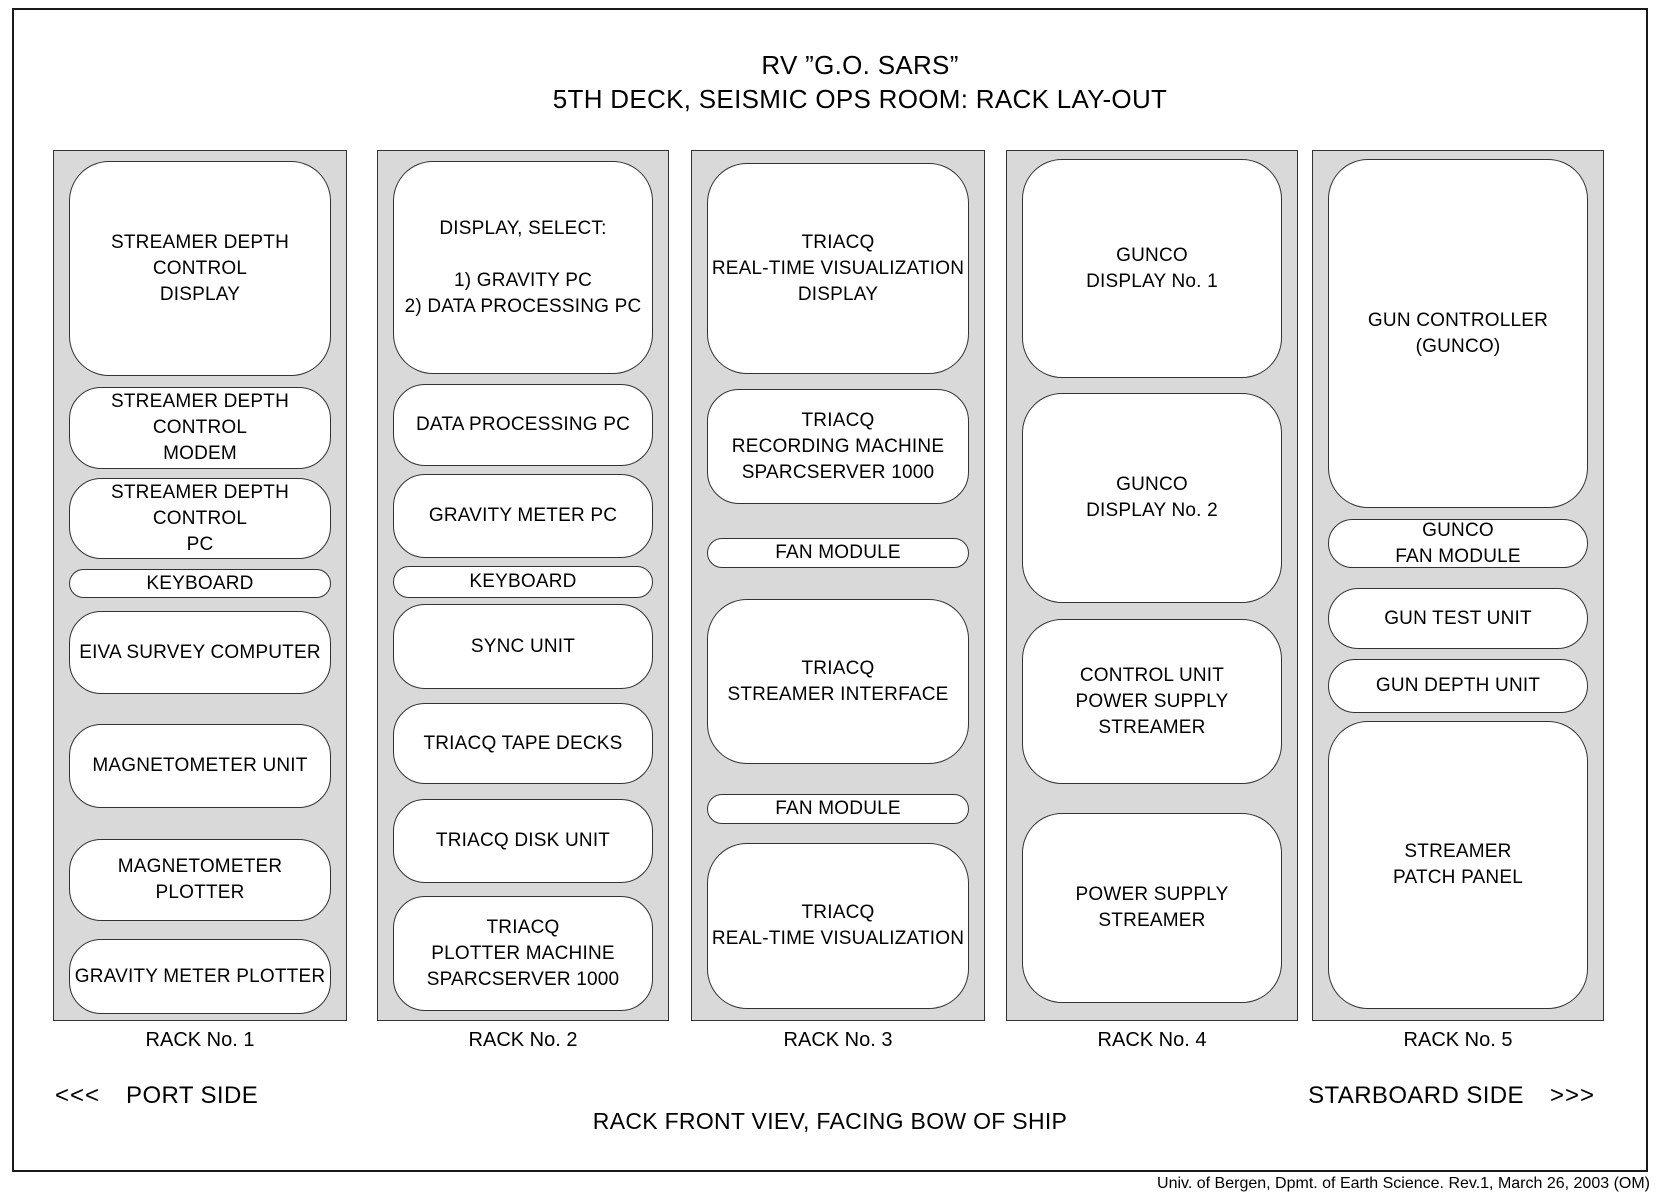 The width and height of the screenshot is (1660, 1195). I want to click on rack-unit: TRIACQ STREAMER INTERFACE, so click(838, 681).